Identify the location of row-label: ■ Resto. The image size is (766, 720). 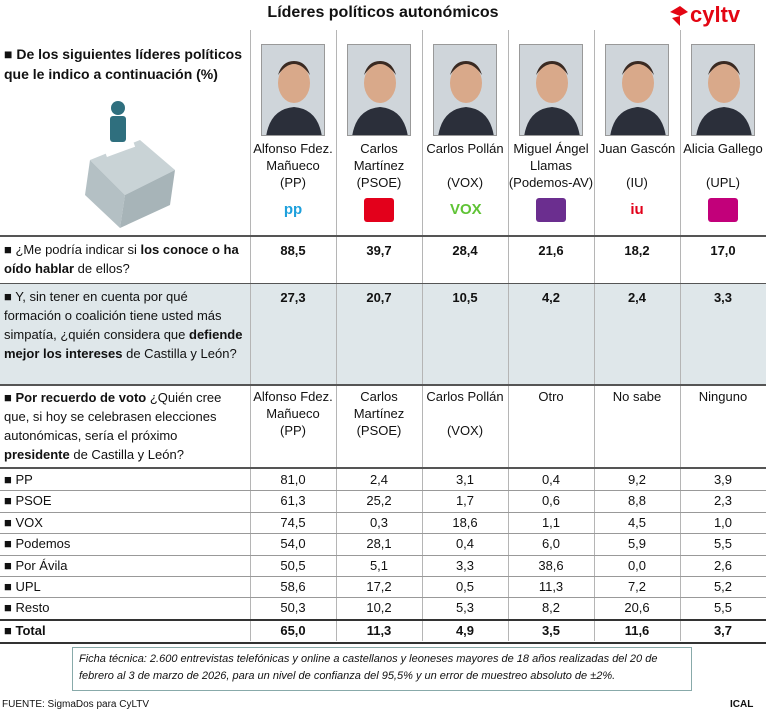
(27, 608).